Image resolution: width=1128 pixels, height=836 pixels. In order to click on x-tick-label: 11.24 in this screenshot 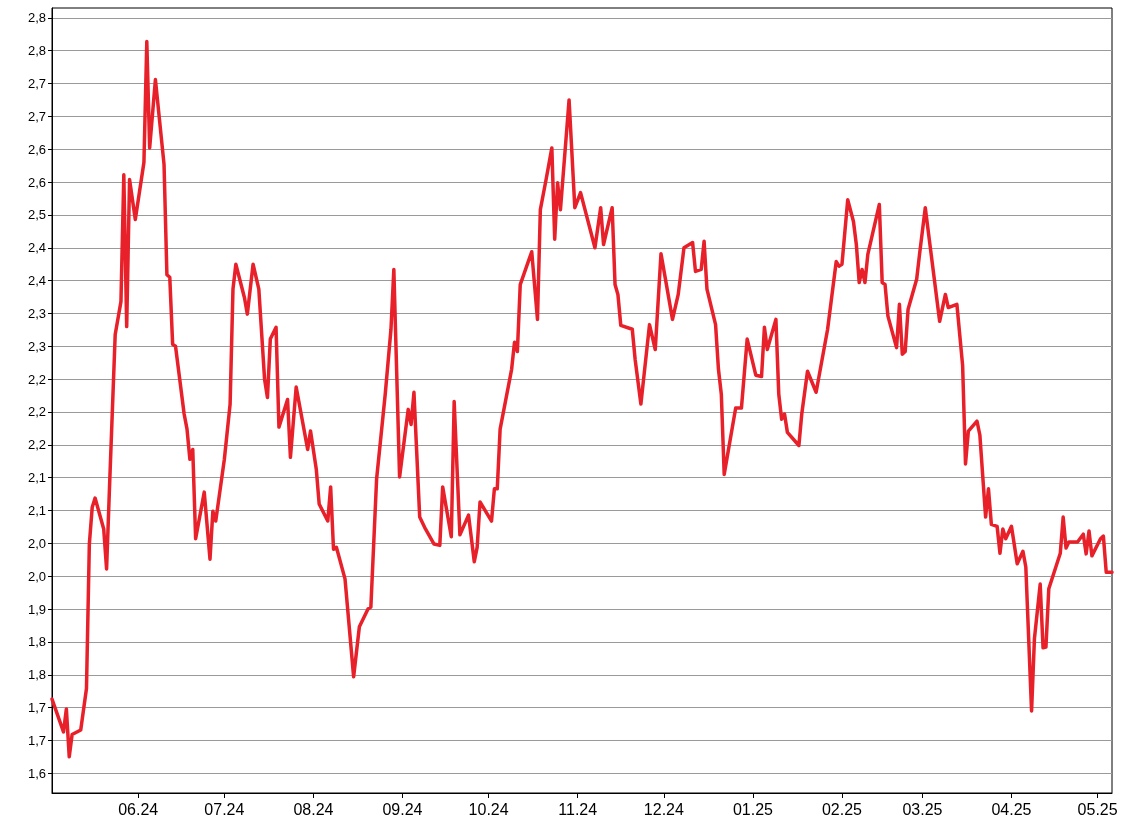, I will do `click(578, 809)`.